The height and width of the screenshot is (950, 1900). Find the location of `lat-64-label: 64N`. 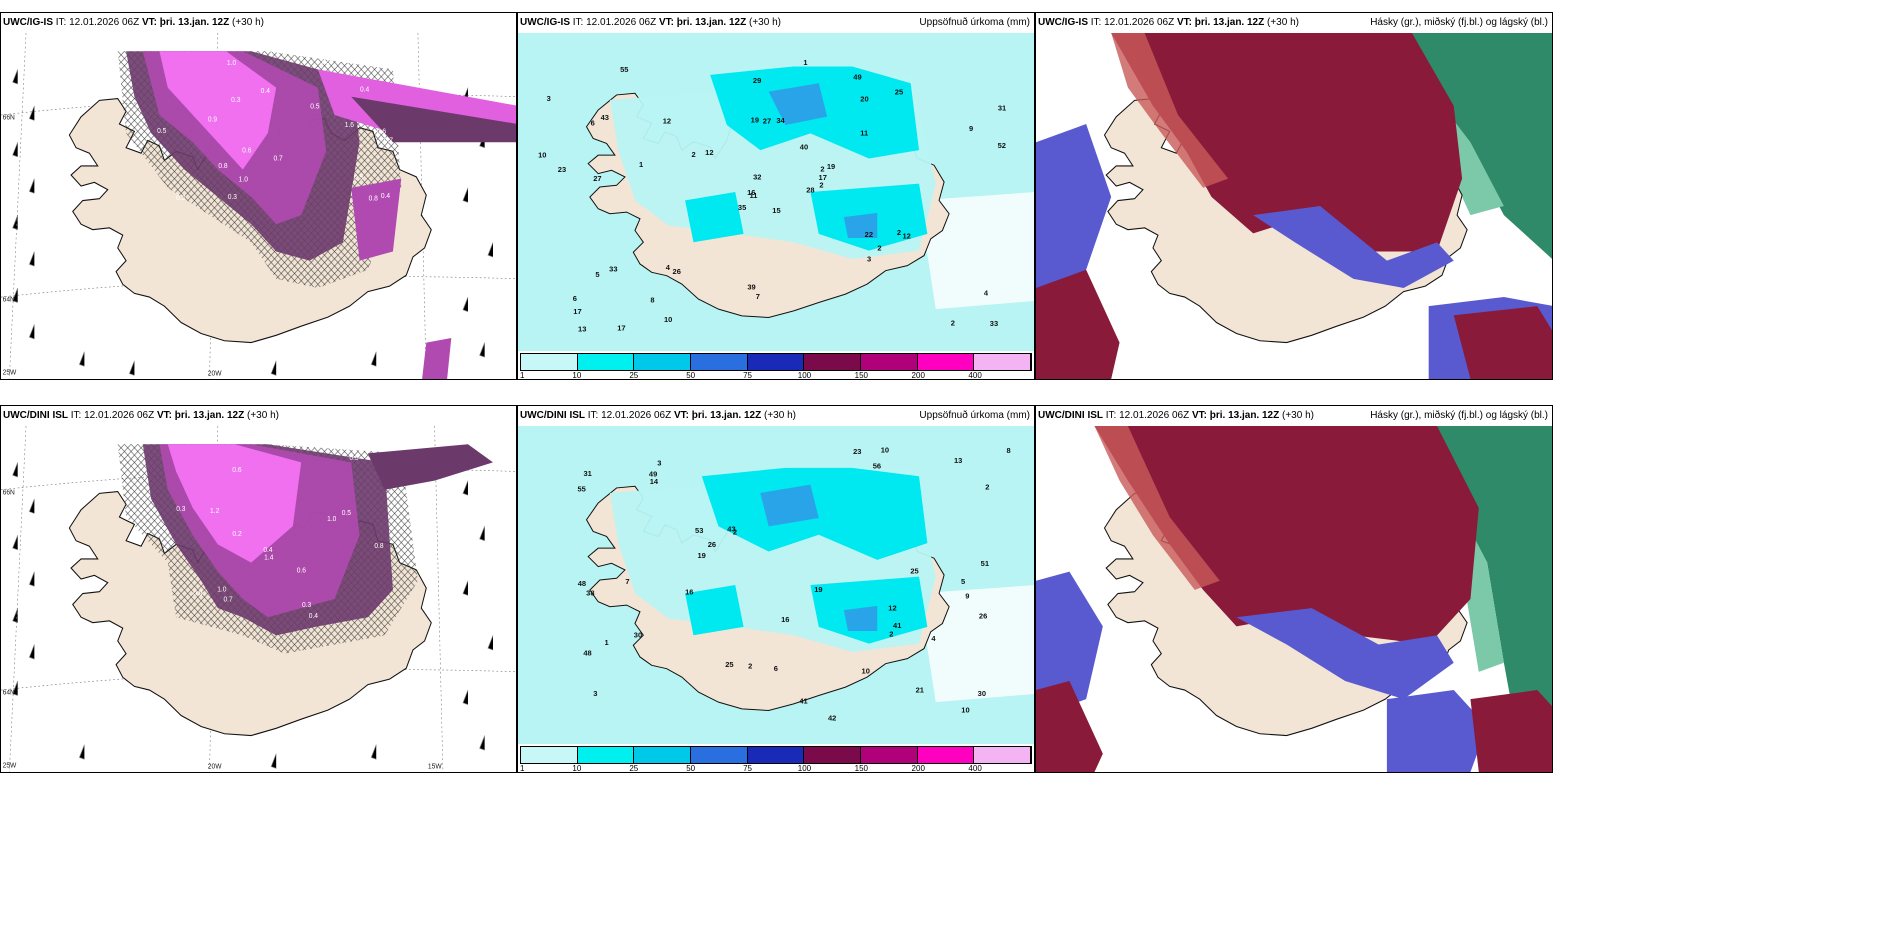

lat-64-label: 64N is located at coordinates (9, 692).